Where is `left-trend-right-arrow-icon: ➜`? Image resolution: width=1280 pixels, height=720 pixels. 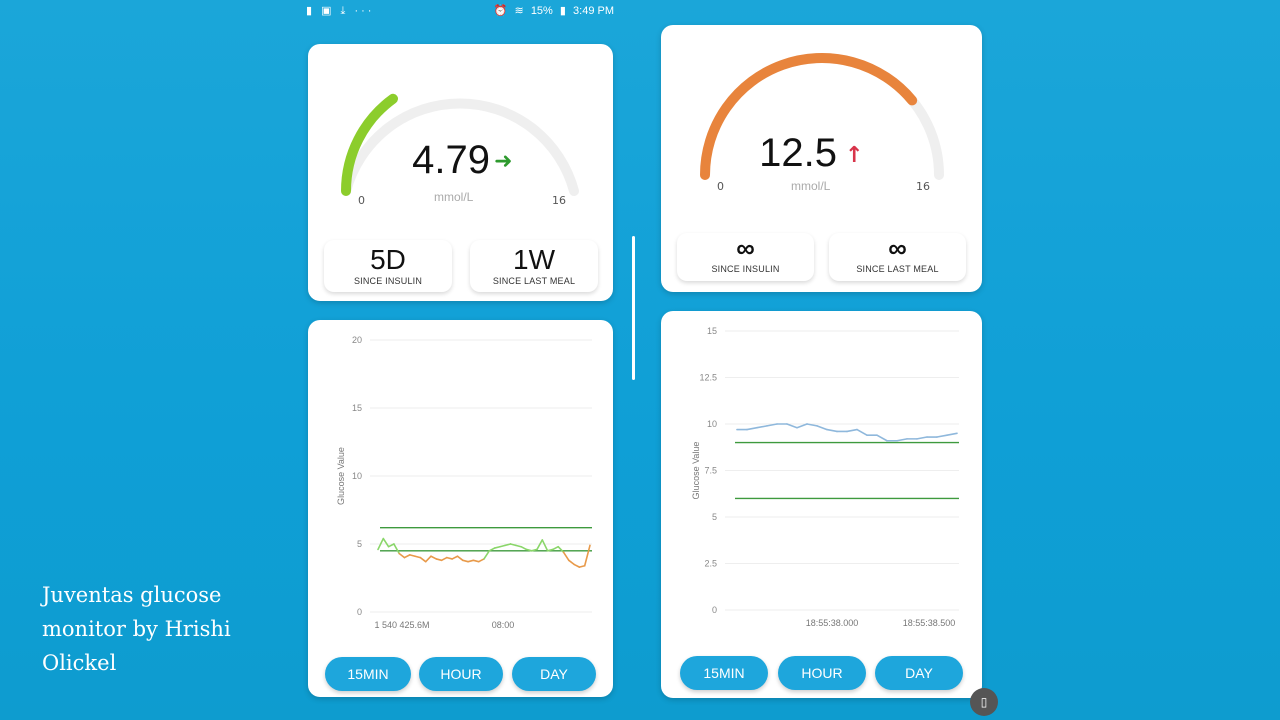 left-trend-right-arrow-icon: ➜ is located at coordinates (503, 161).